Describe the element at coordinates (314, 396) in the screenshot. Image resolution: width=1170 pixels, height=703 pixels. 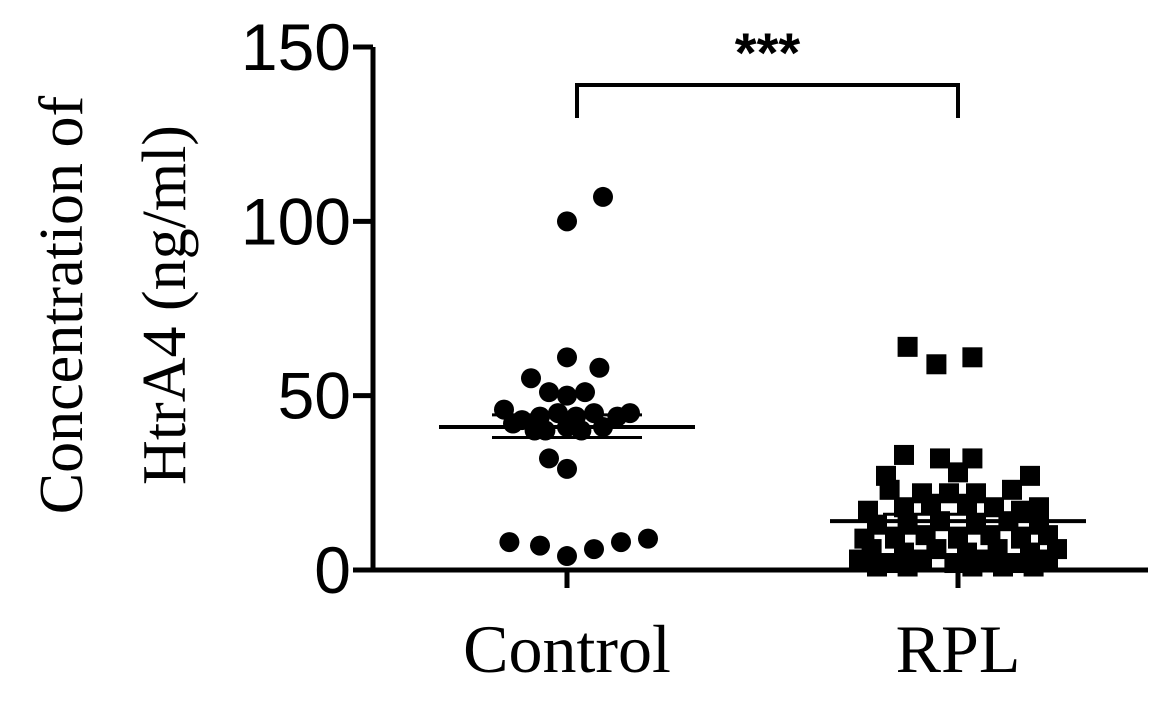
I see `y-tick-label: 50` at that location.